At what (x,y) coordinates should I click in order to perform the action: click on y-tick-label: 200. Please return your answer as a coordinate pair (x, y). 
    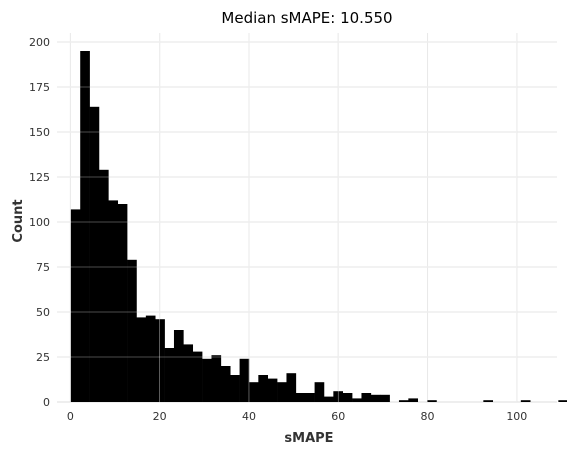
    Looking at the image, I should click on (39, 42).